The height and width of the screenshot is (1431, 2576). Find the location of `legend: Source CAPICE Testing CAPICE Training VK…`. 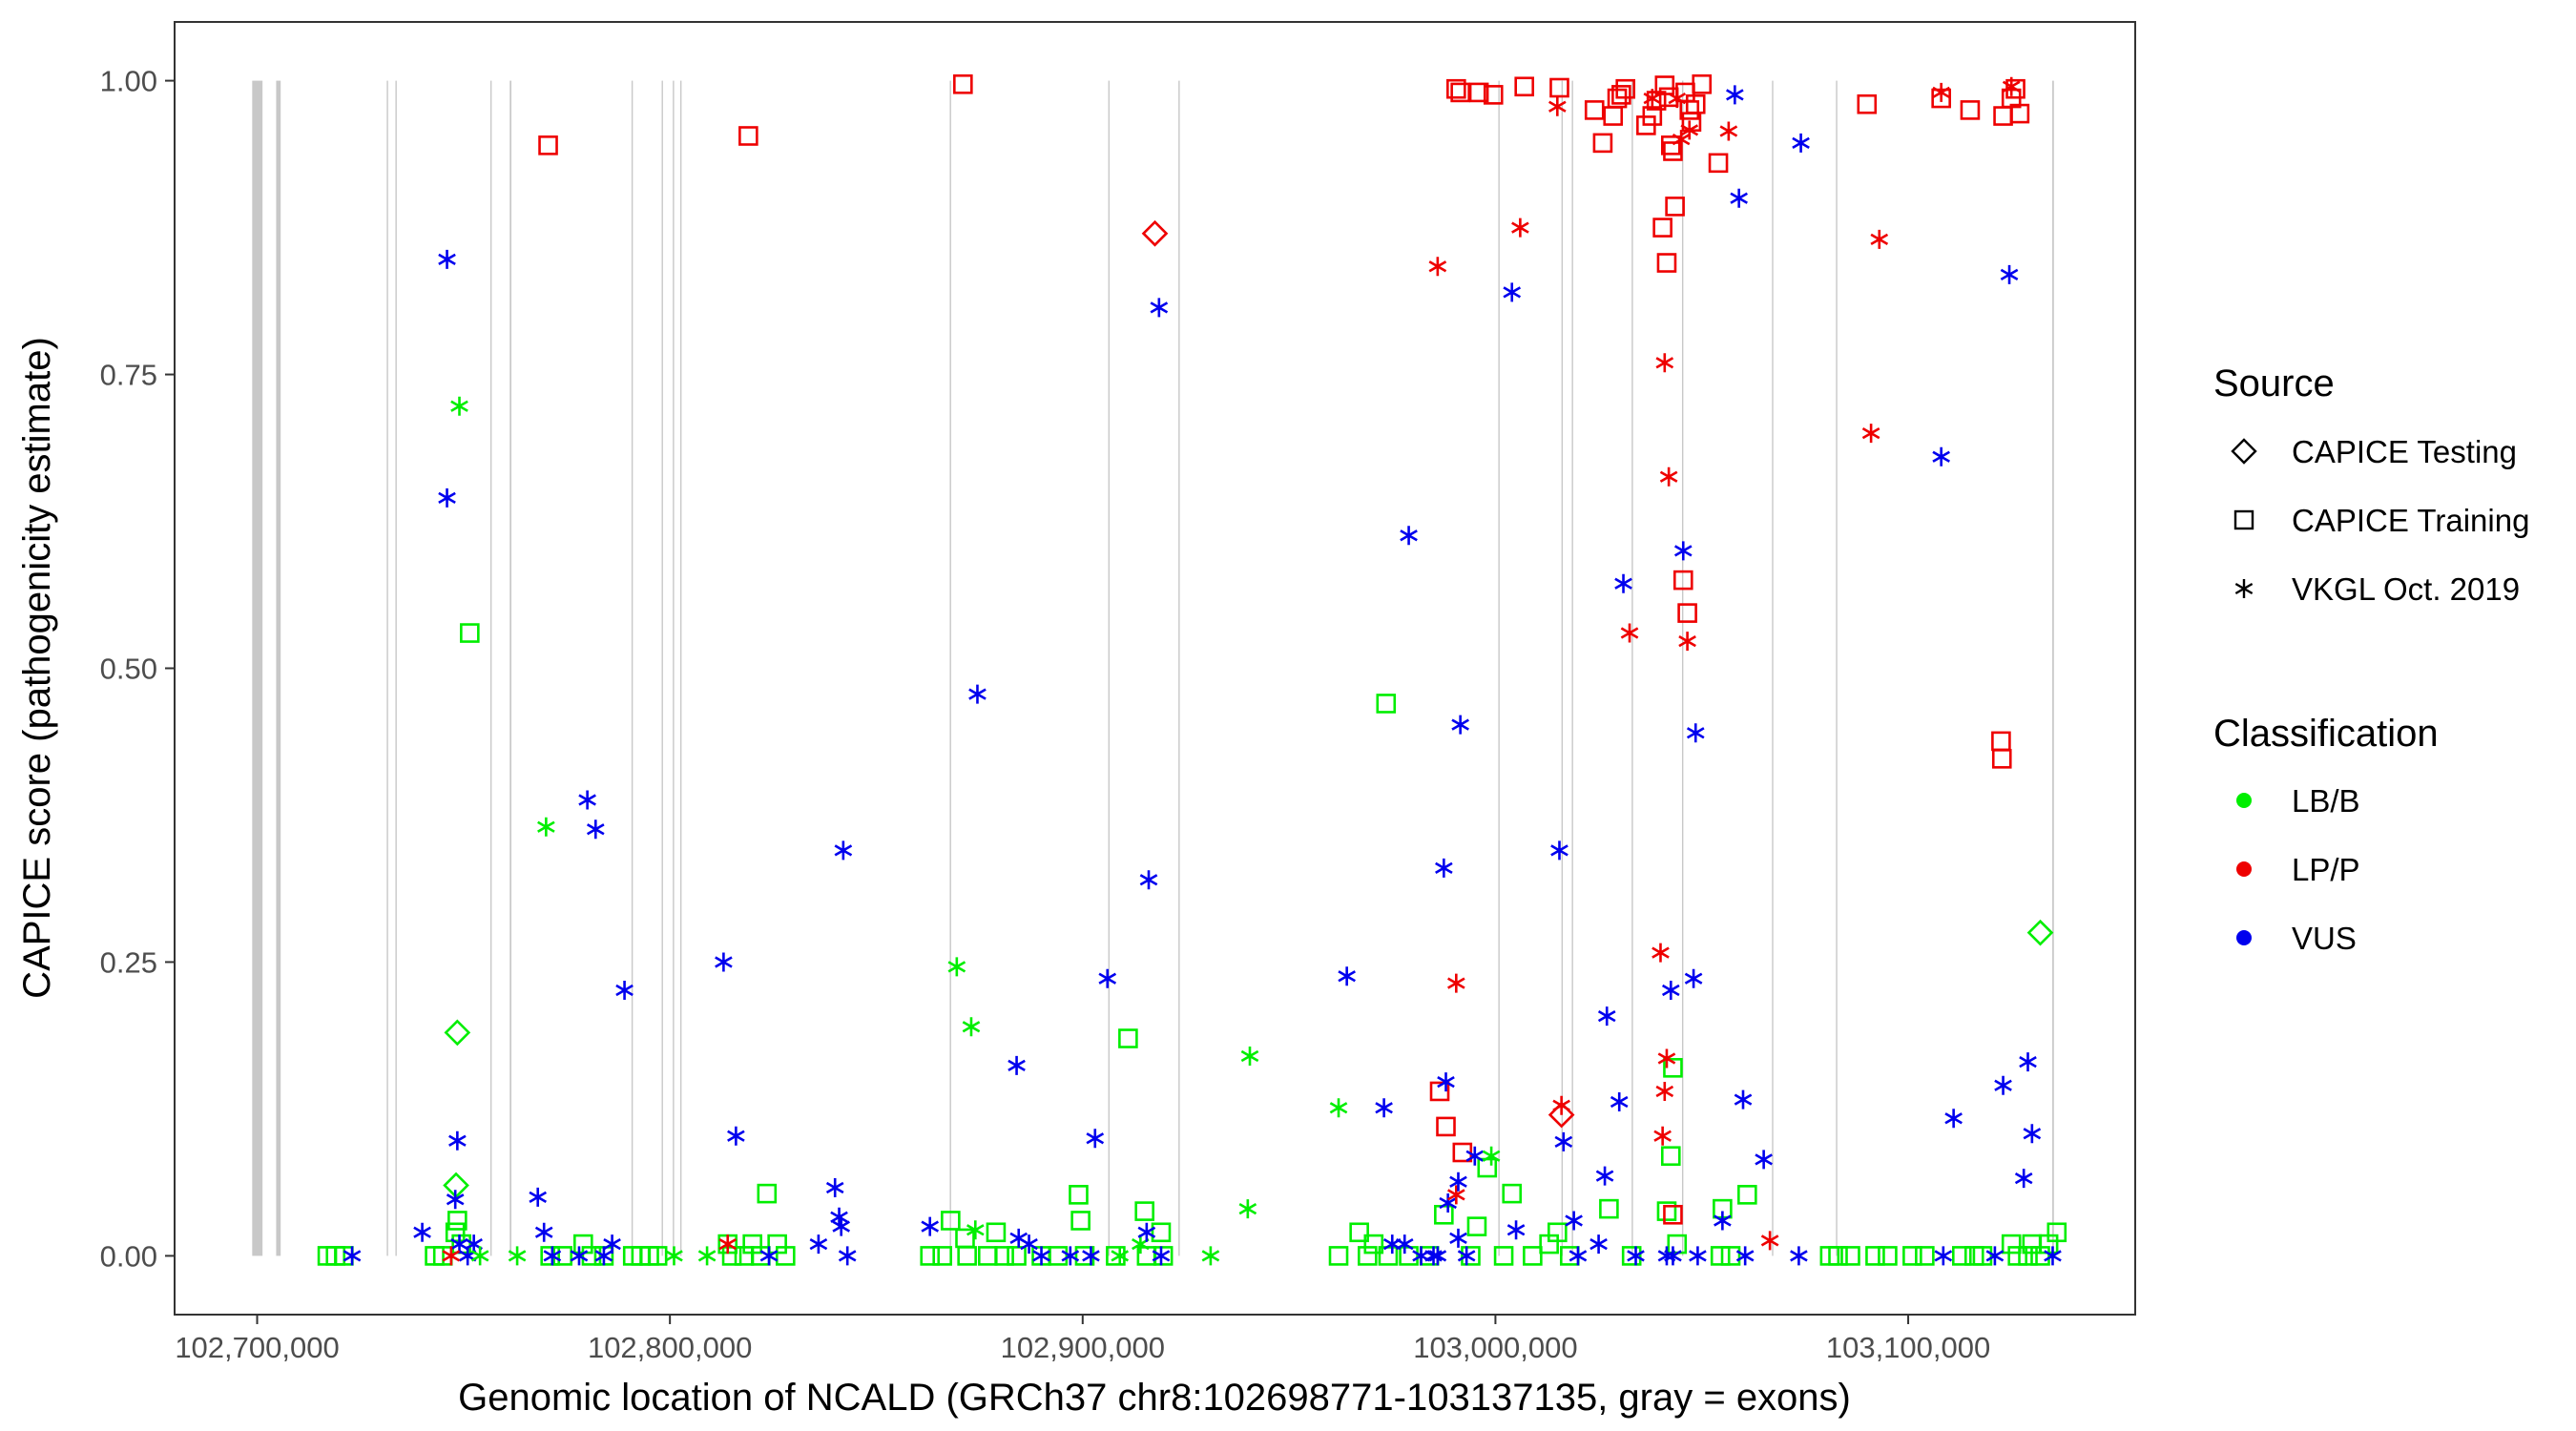

legend: Source CAPICE Testing CAPICE Training VK… is located at coordinates (2371, 659).